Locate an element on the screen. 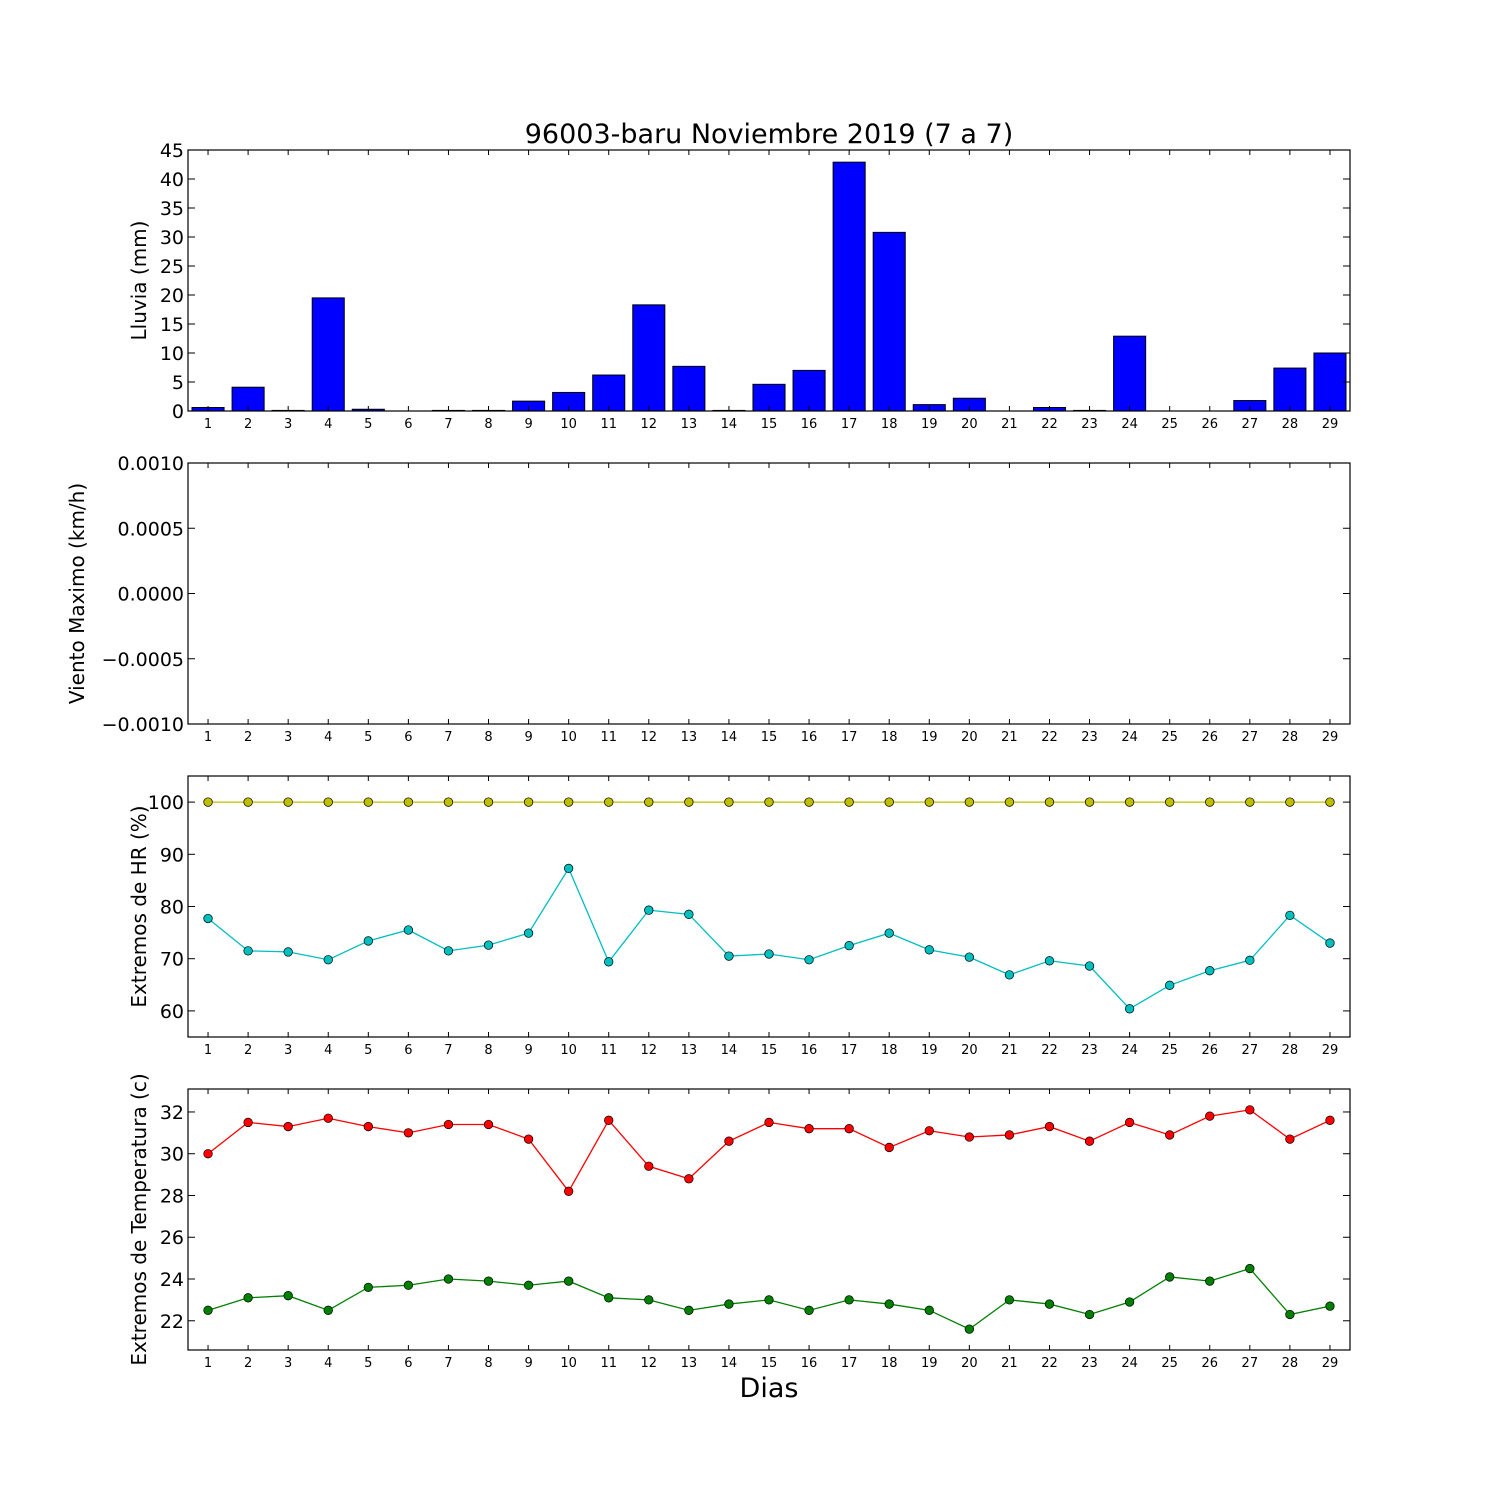 Image resolution: width=1500 pixels, height=1500 pixels. humidity-xtick-label: 7 is located at coordinates (448, 1050).